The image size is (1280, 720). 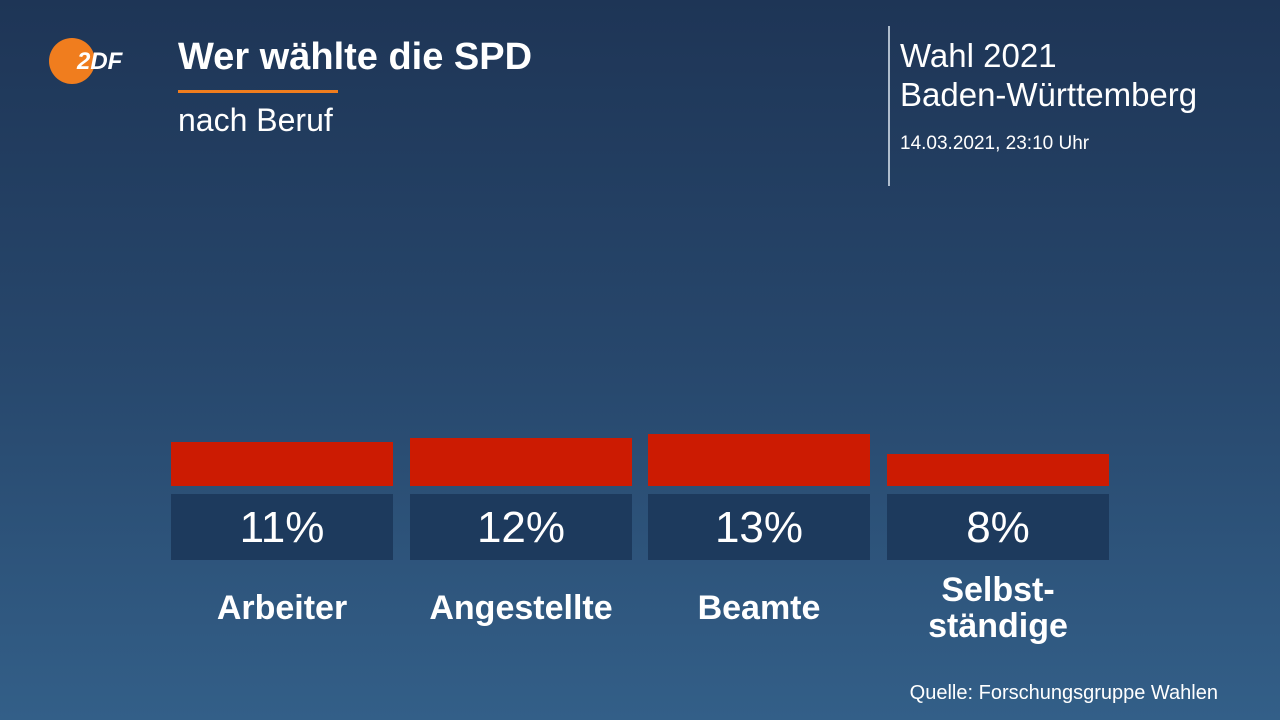 I want to click on source-note: Quelle: Forschungsgruppe Wahlen, so click(x=1063, y=693).